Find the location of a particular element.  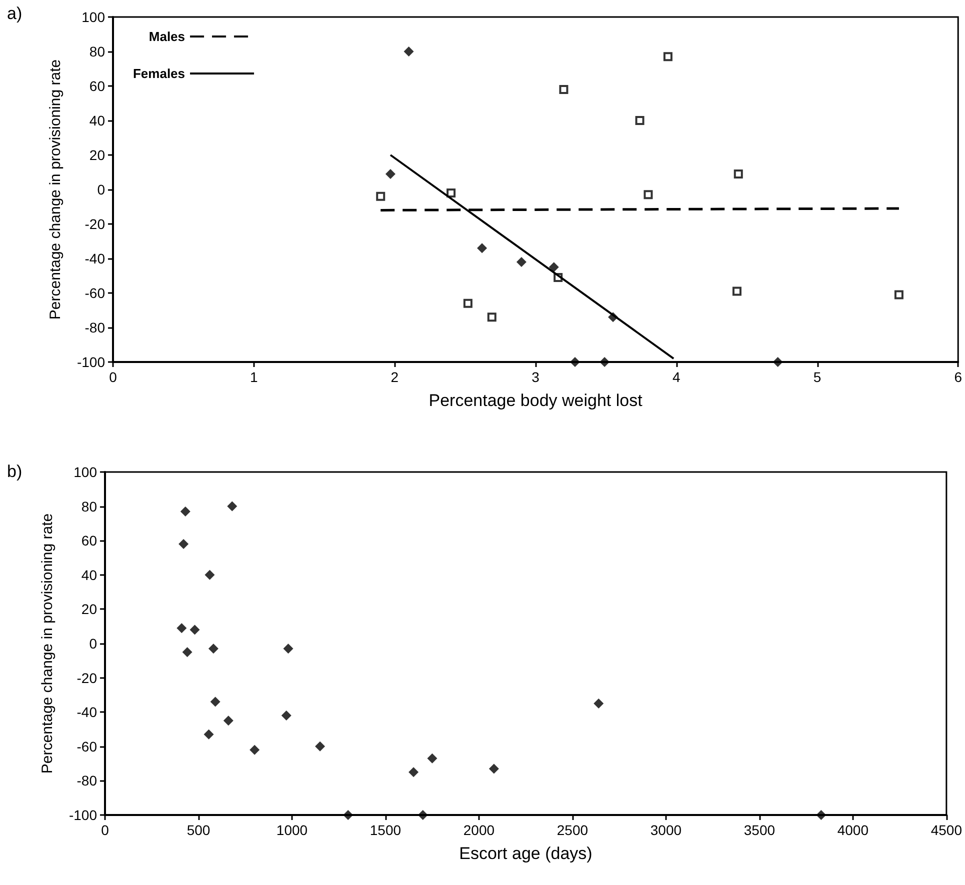

x-tick-label: 4500 is located at coordinates (946, 830).